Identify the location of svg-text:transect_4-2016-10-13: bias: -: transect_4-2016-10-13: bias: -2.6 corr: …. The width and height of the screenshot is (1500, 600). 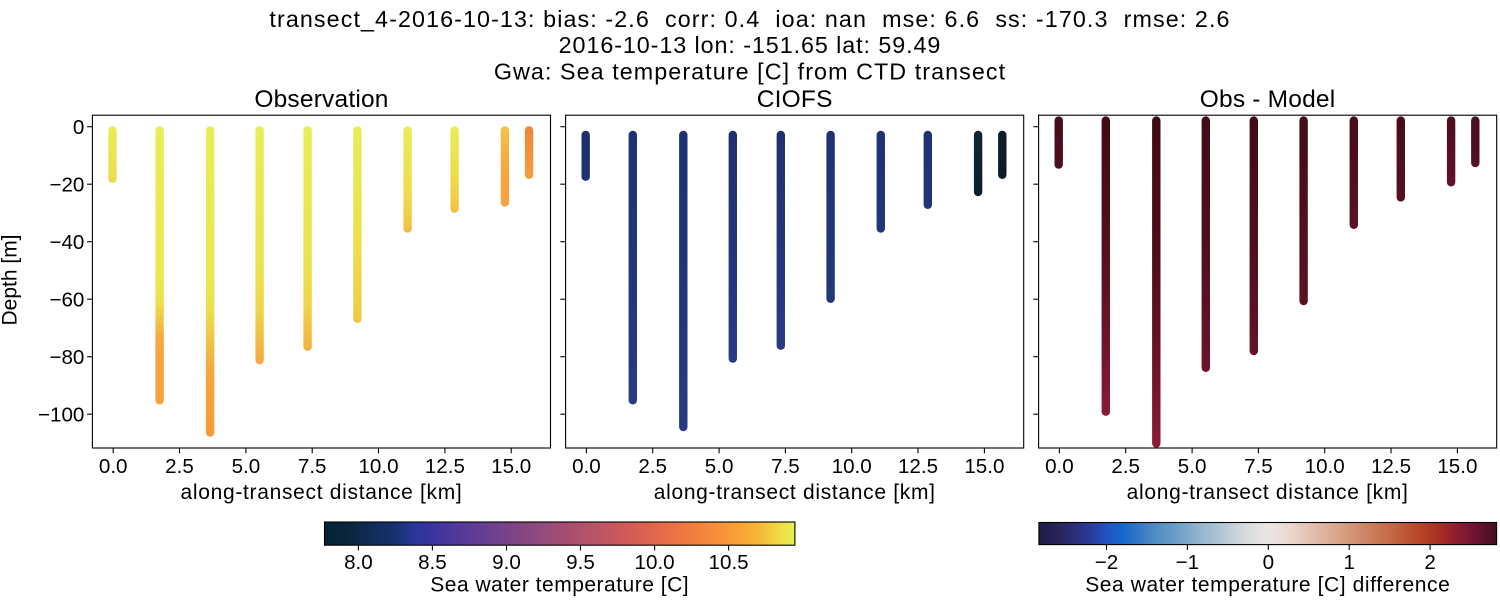
(749, 19).